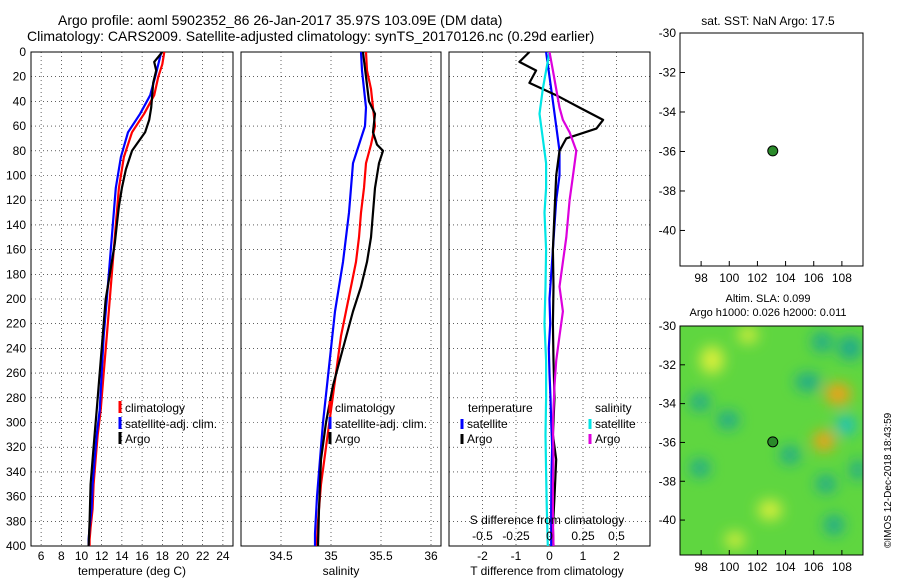  What do you see at coordinates (16, 250) in the screenshot?
I see `depth-tick-label: 160` at bounding box center [16, 250].